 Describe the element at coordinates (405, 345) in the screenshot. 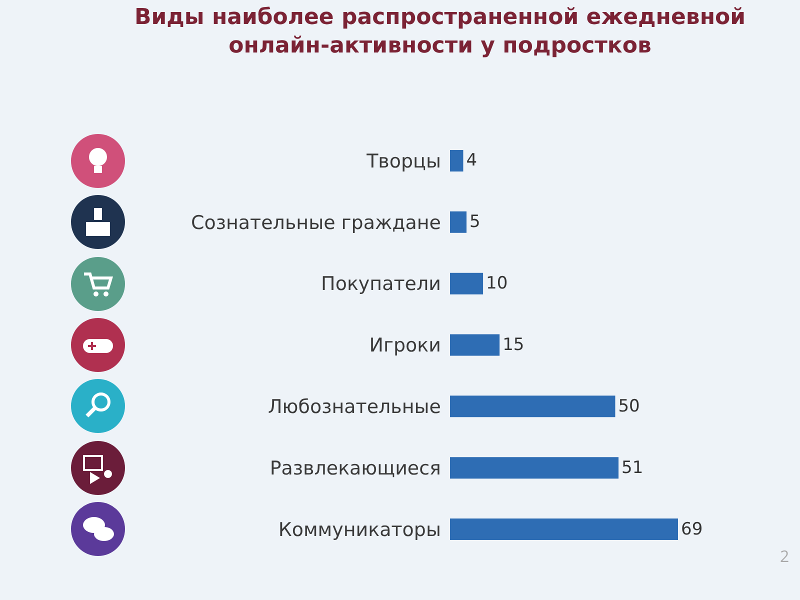

I see `y-tick-label: Игроки` at that location.